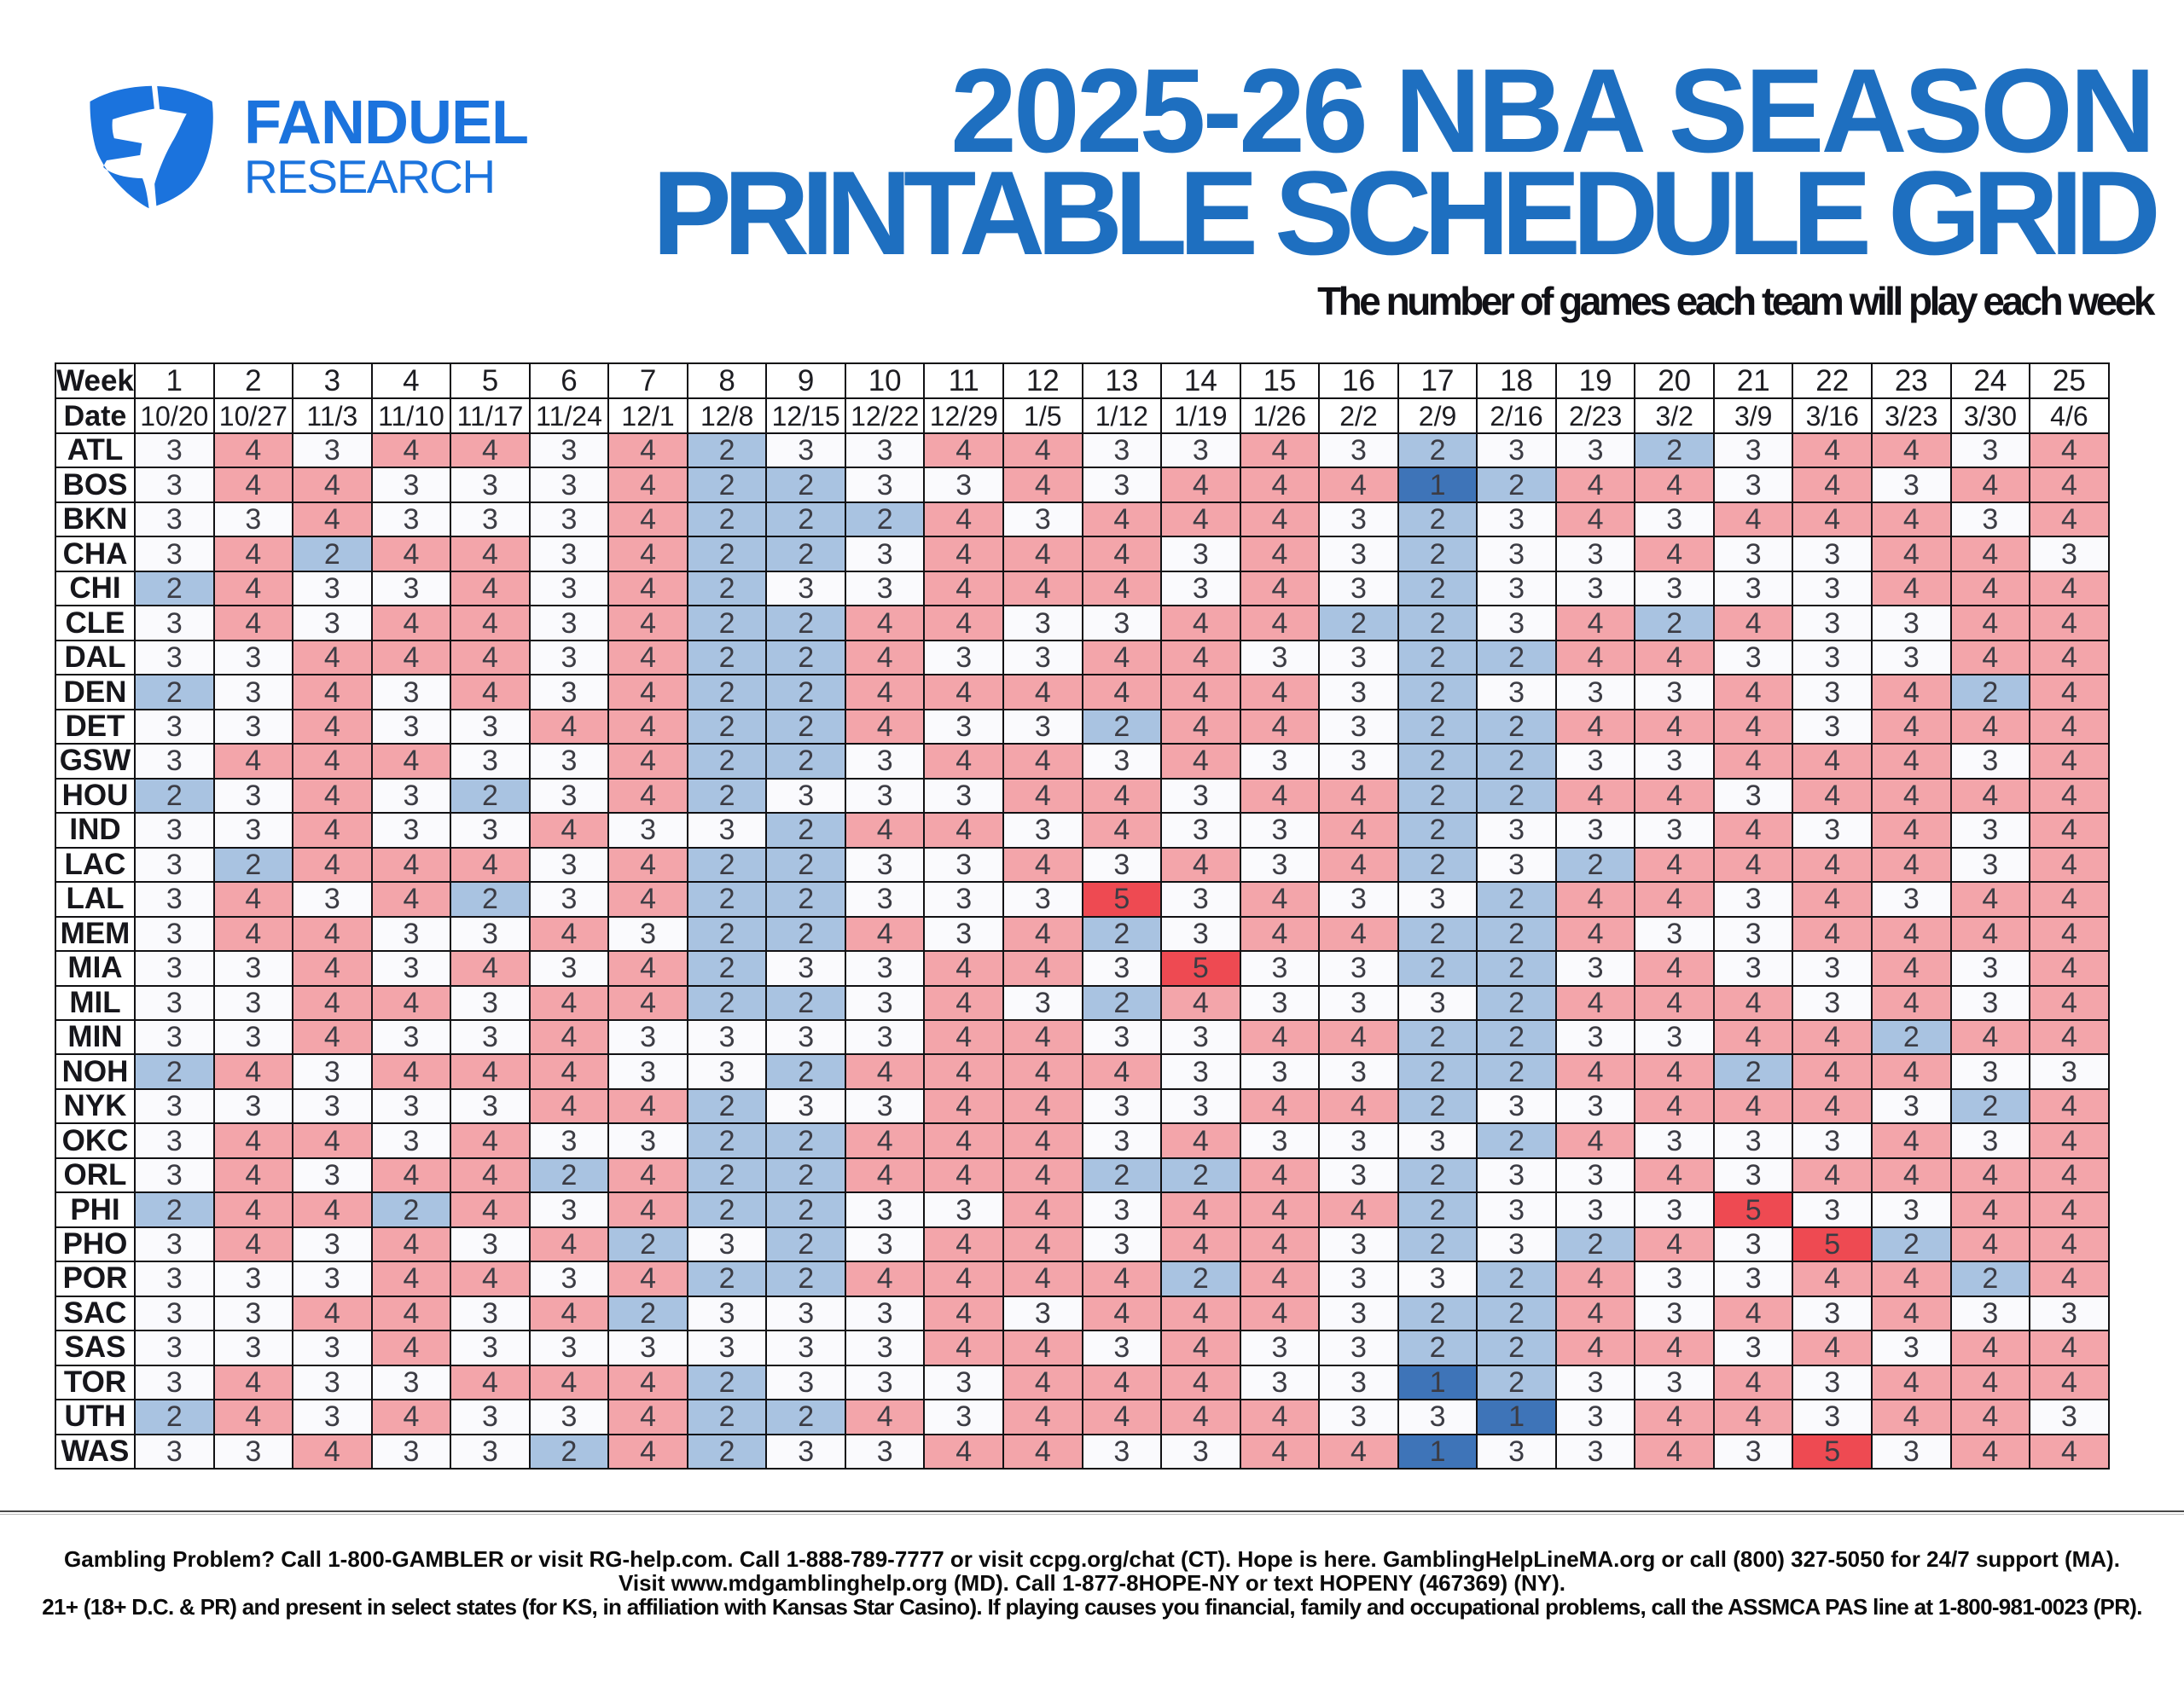 Image resolution: width=2184 pixels, height=1687 pixels. What do you see at coordinates (964, 380) in the screenshot?
I see `week-number-header: 11` at bounding box center [964, 380].